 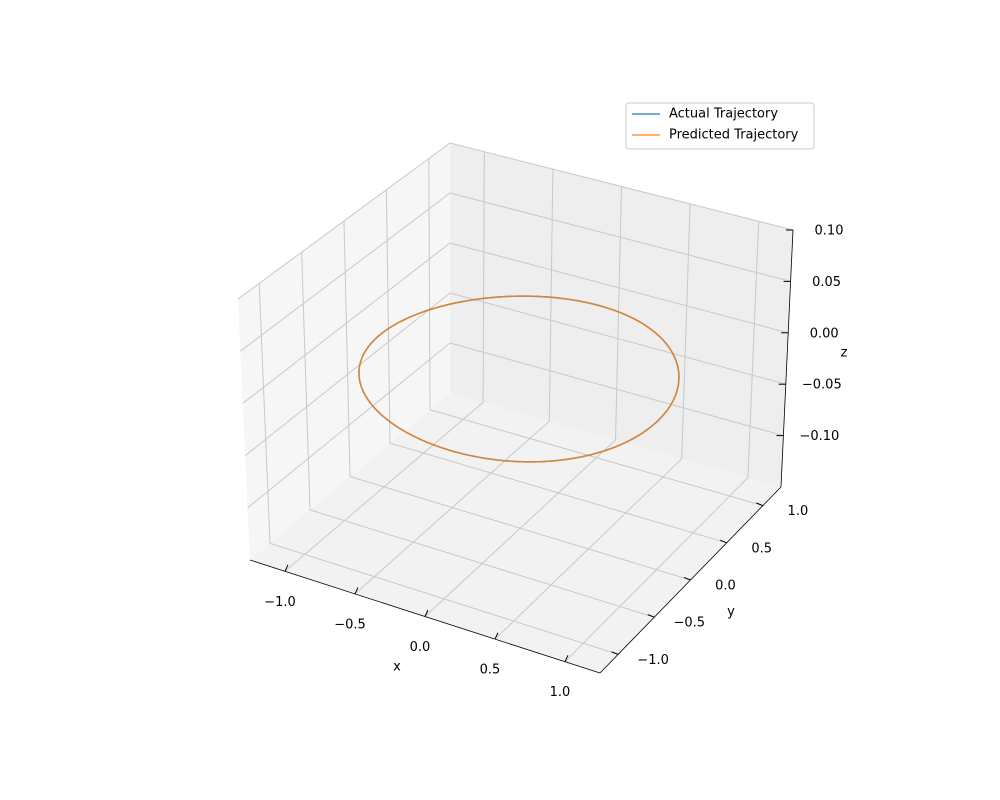 What do you see at coordinates (420, 647) in the screenshot?
I see `x-tick-label-2: 0.0` at bounding box center [420, 647].